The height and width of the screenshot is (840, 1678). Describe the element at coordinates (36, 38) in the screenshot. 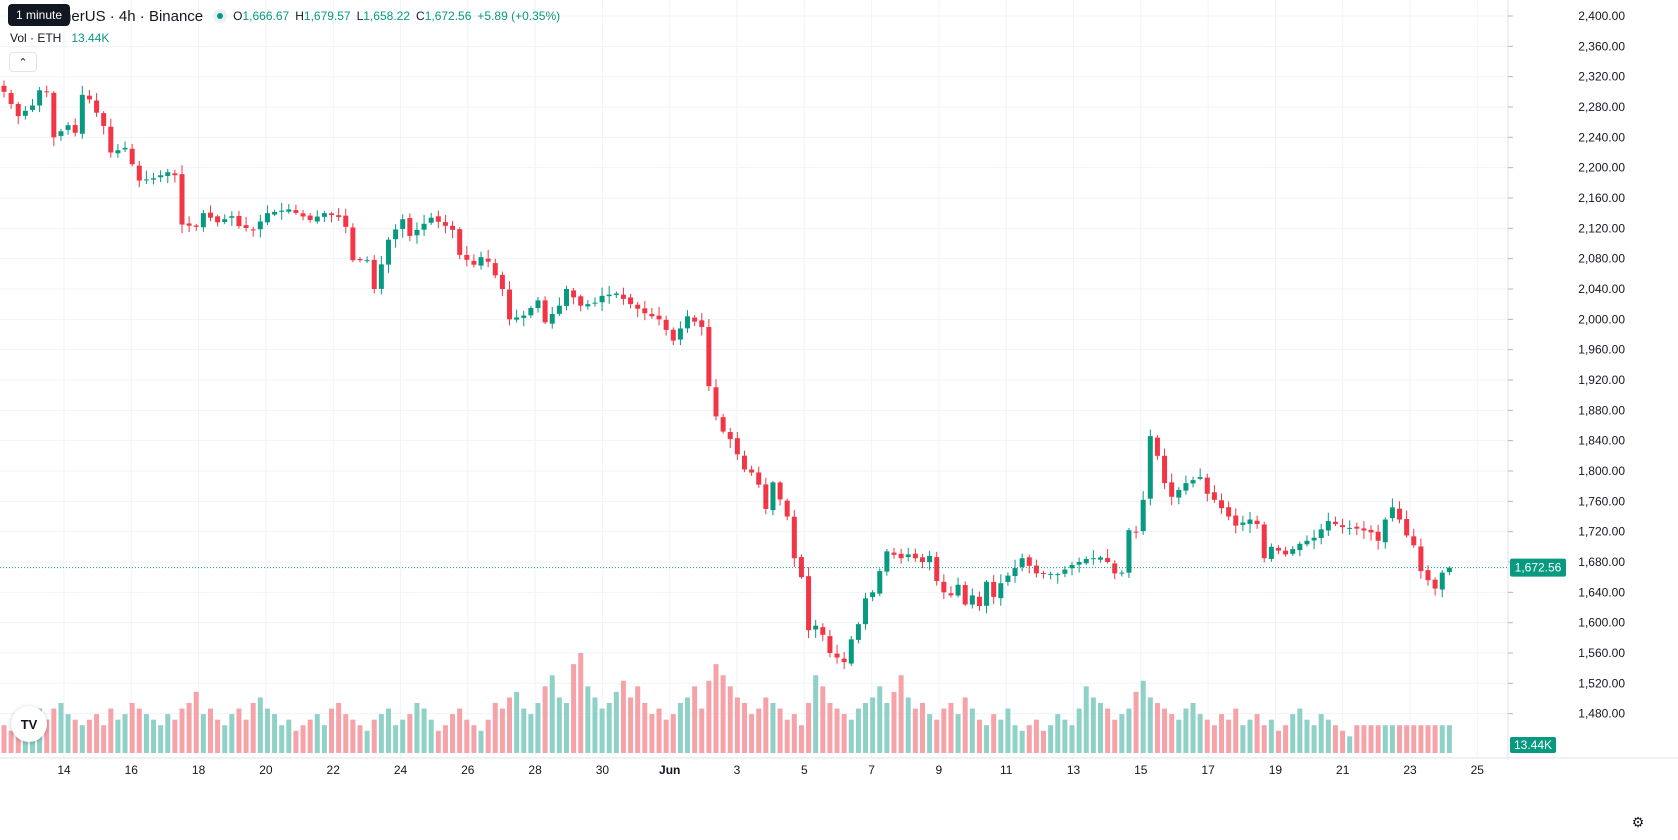

I see `volume-label: Vol · ETH` at that location.